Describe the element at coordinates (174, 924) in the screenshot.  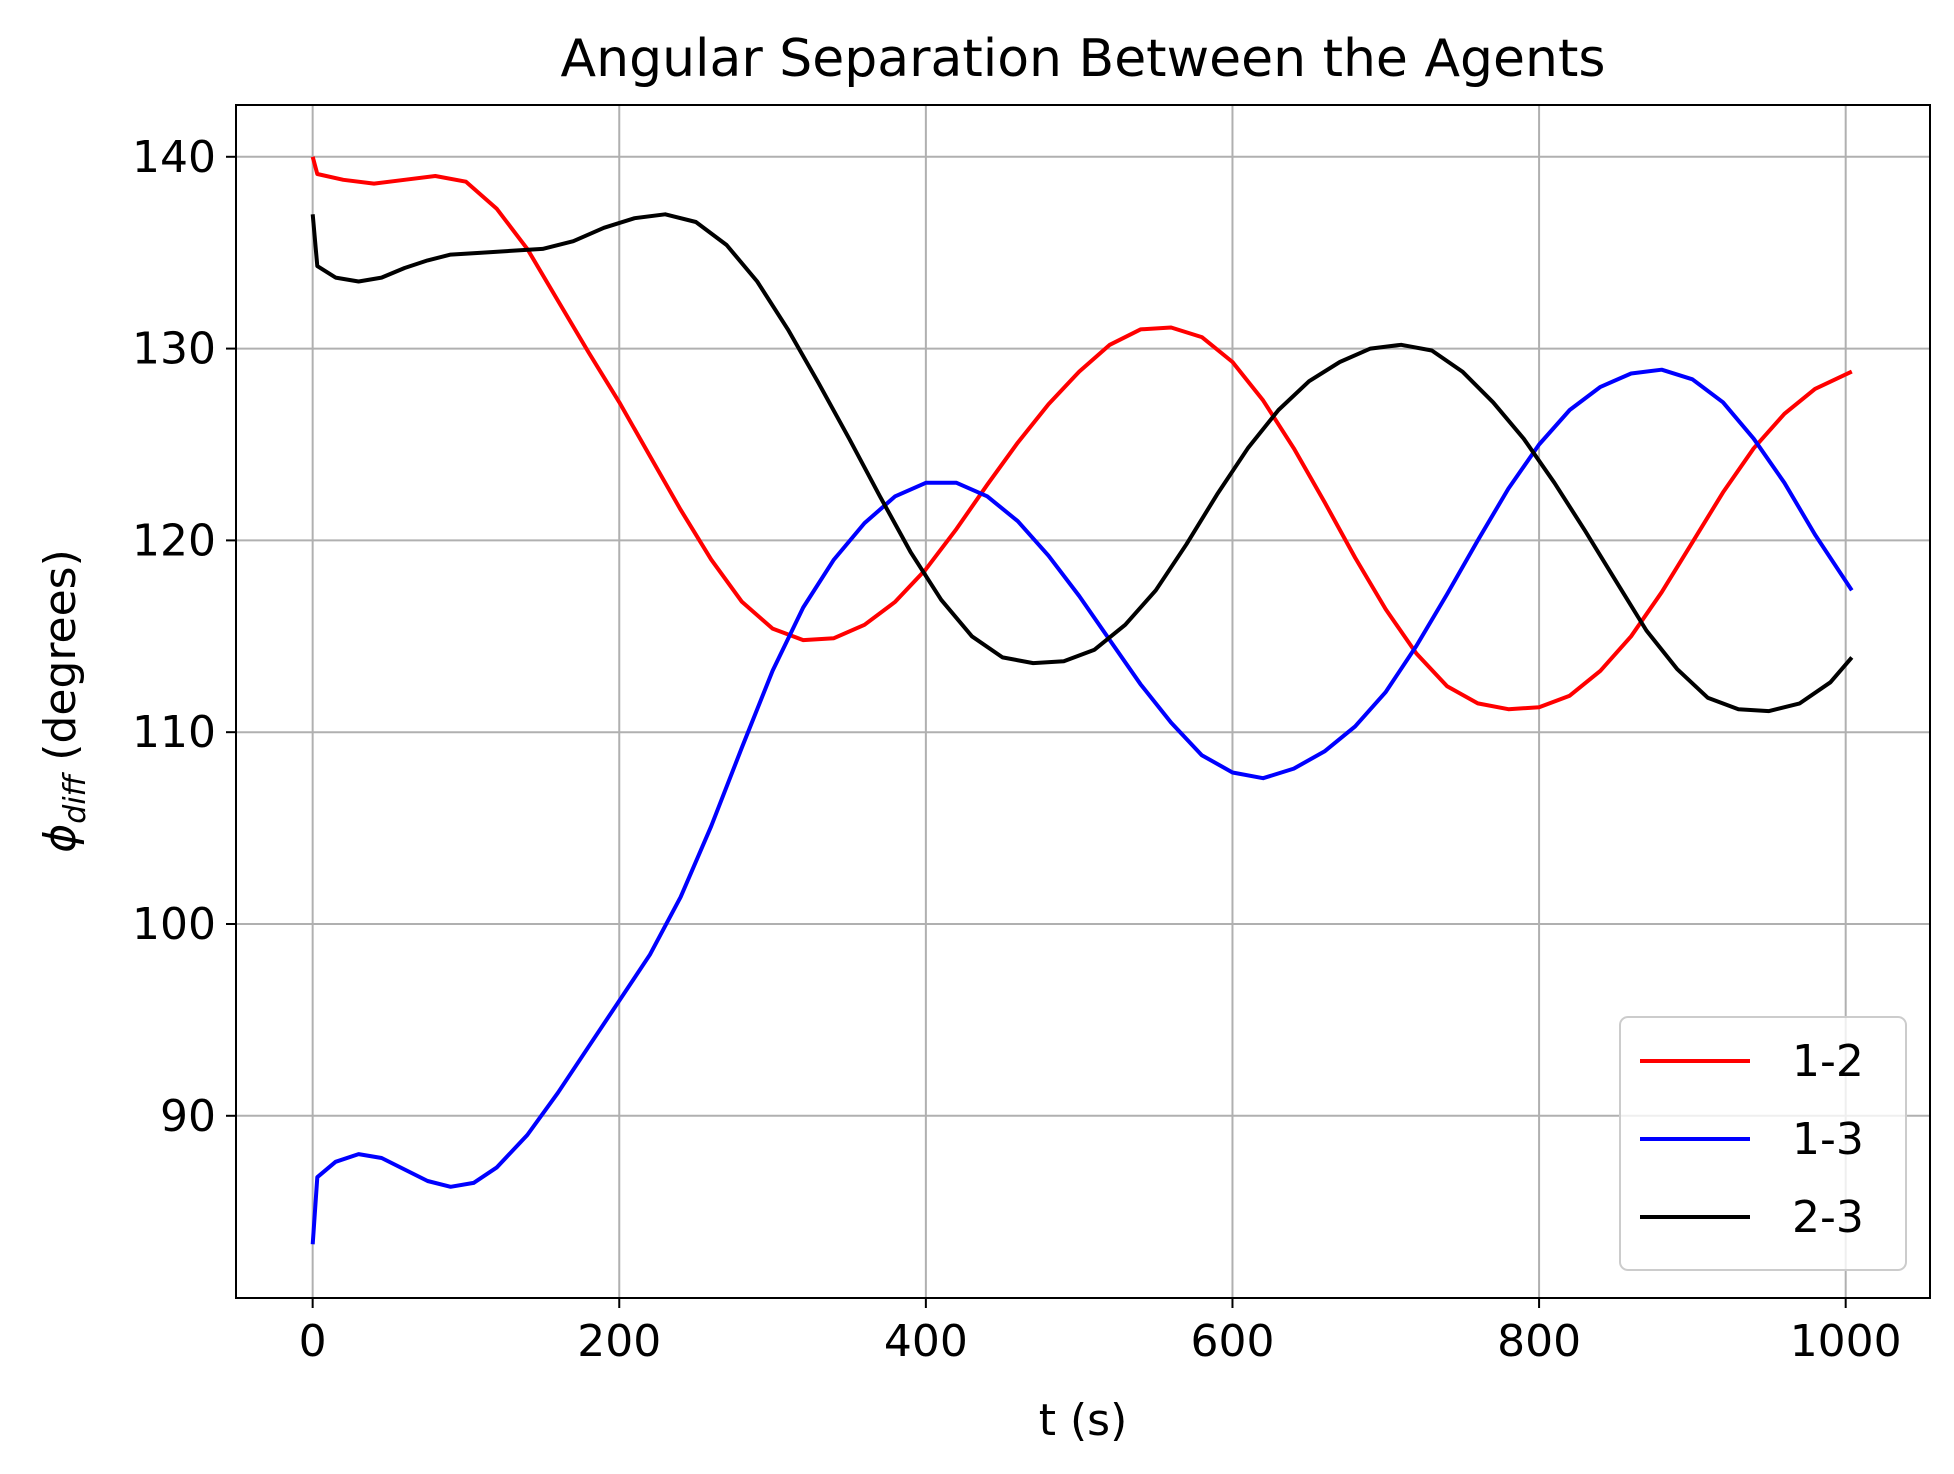
I see `y-tick-label-100: 100` at that location.